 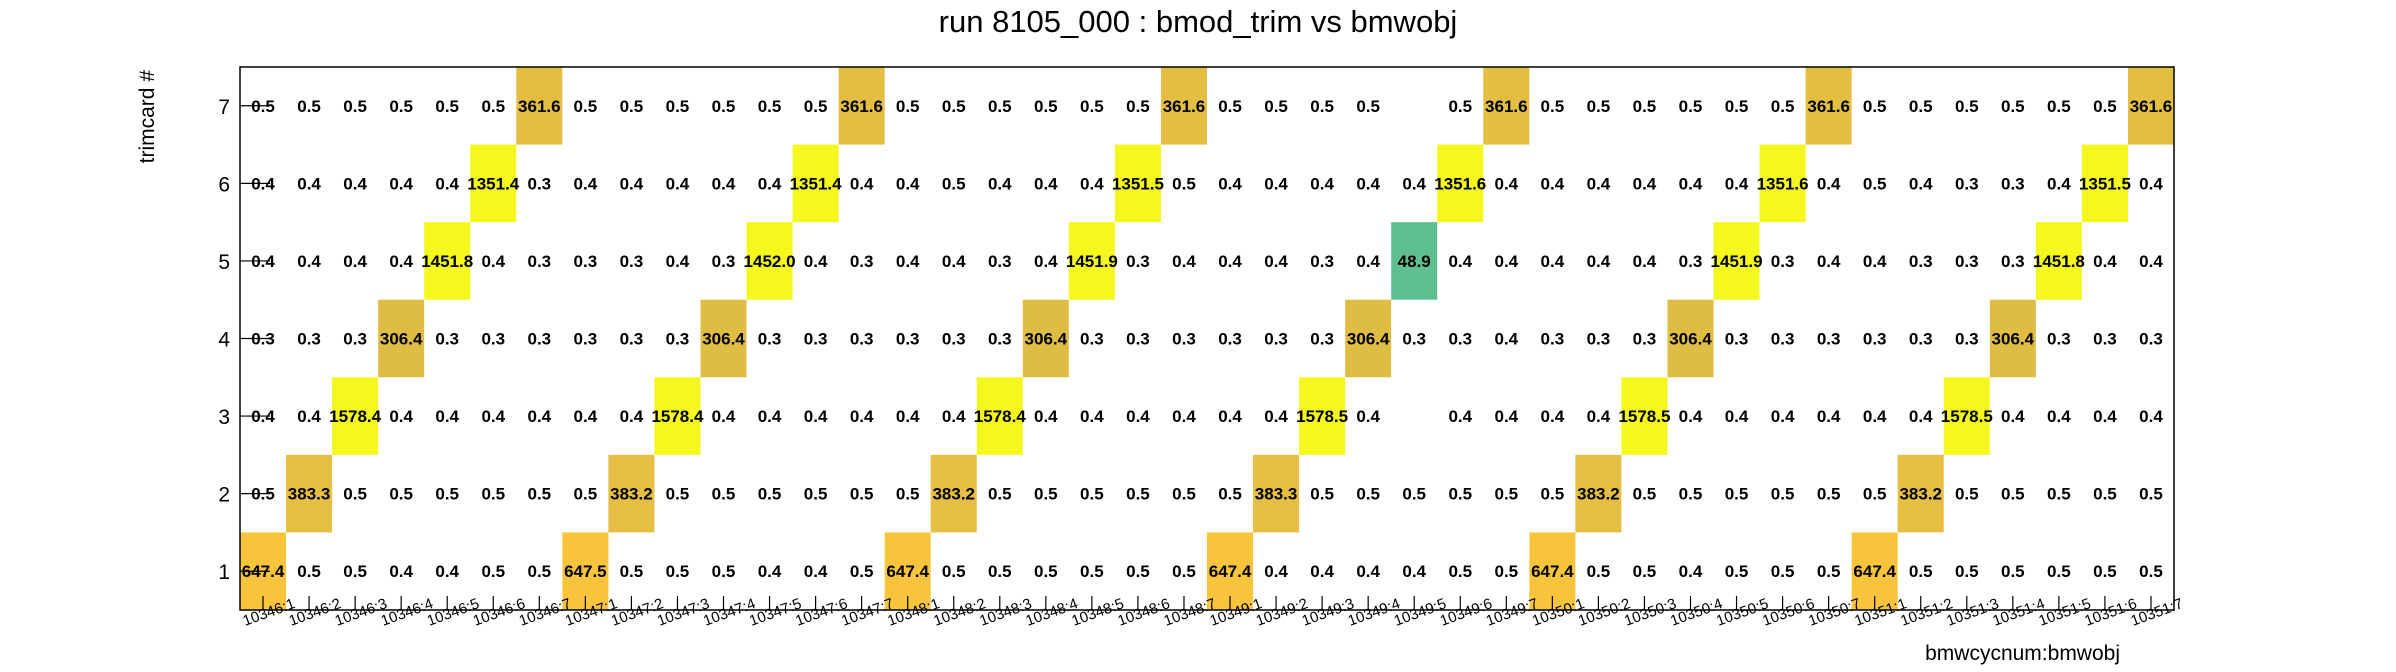 I want to click on cell-value-label: 48.9, so click(x=1414, y=261).